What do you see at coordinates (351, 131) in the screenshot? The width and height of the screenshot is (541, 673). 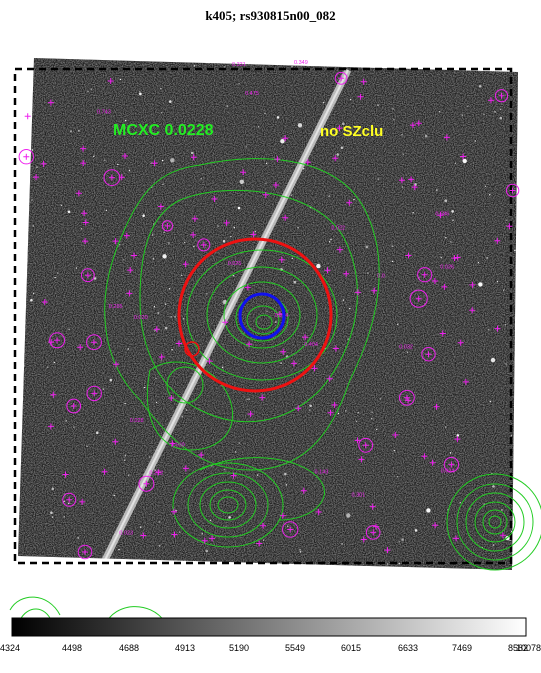 I see `sz-status-label: no SZclu` at bounding box center [351, 131].